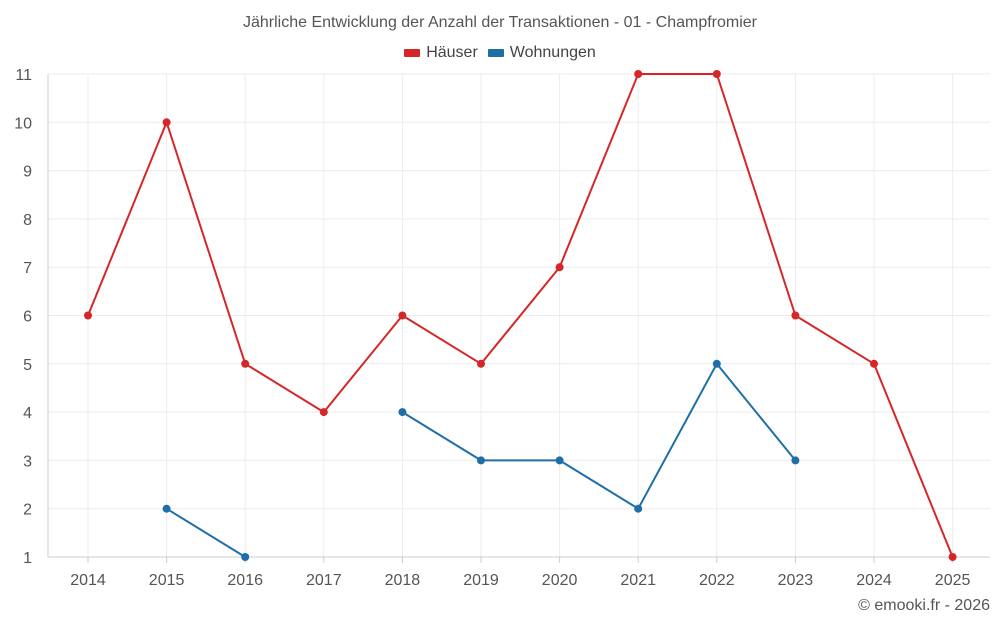  Describe the element at coordinates (245, 580) in the screenshot. I see `x-tick-label-2016: 2016` at that location.